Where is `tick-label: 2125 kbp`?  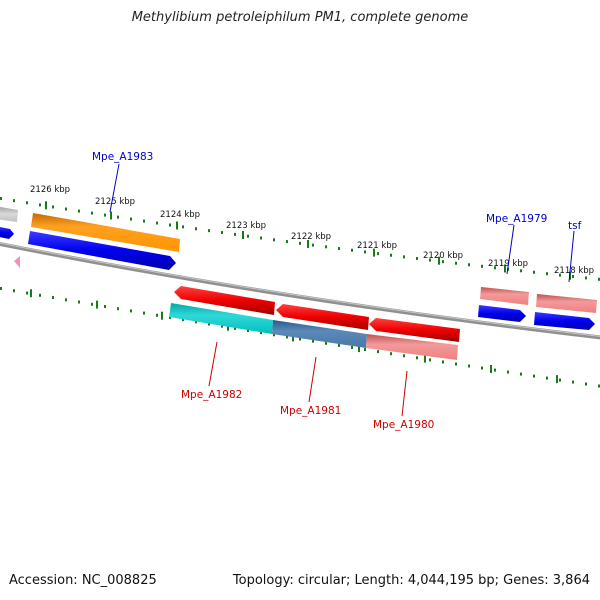 tick-label: 2125 kbp is located at coordinates (115, 202).